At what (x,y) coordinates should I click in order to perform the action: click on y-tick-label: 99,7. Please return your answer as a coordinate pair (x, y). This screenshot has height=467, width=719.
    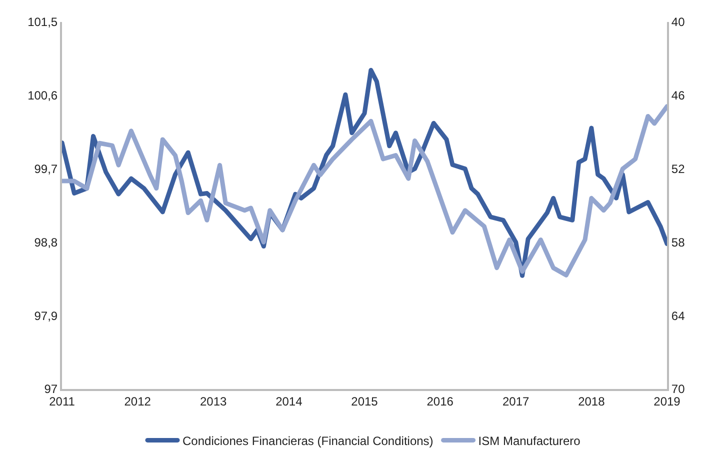
    Looking at the image, I should click on (46, 169).